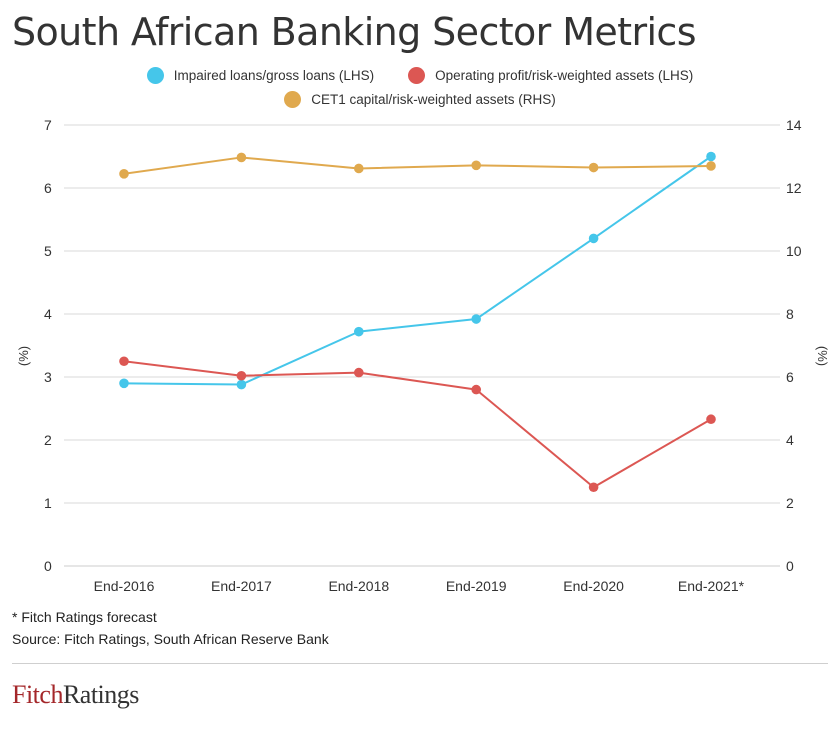  I want to click on legend-item-impaired-loans: Impaired loans/gross loans (LHS), so click(260, 75).